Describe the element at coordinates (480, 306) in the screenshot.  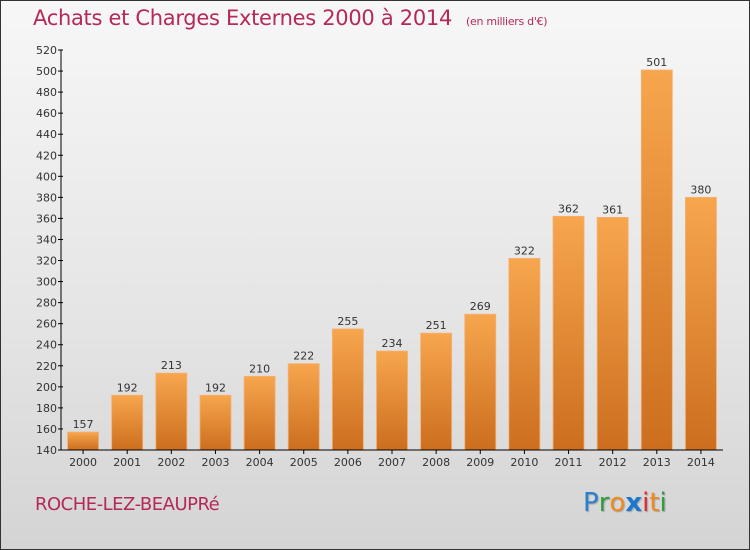
I see `bar-value-label: 269` at that location.